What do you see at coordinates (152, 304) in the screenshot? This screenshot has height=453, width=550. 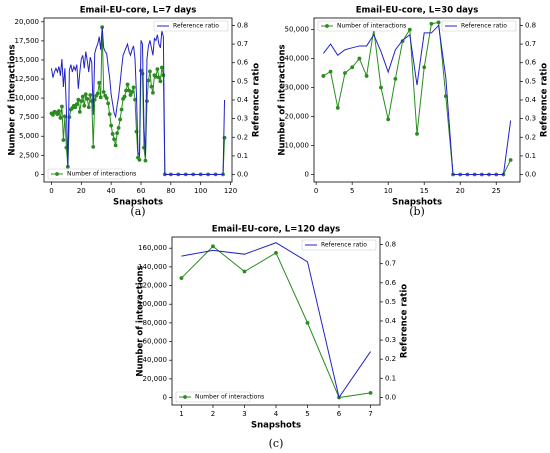 I see `y-tick-label: 100,000` at bounding box center [152, 304].